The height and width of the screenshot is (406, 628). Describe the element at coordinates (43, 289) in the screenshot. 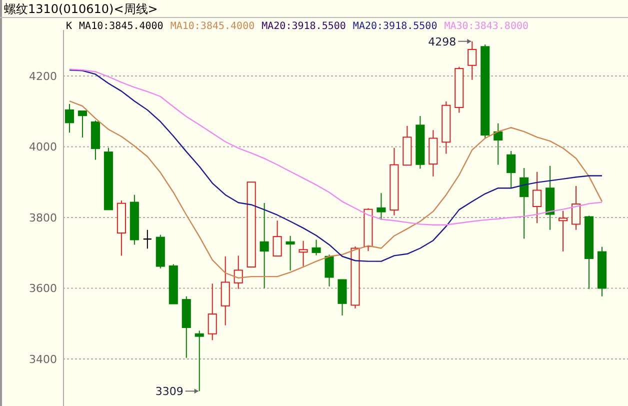

I see `y-tick-label: 3600` at that location.